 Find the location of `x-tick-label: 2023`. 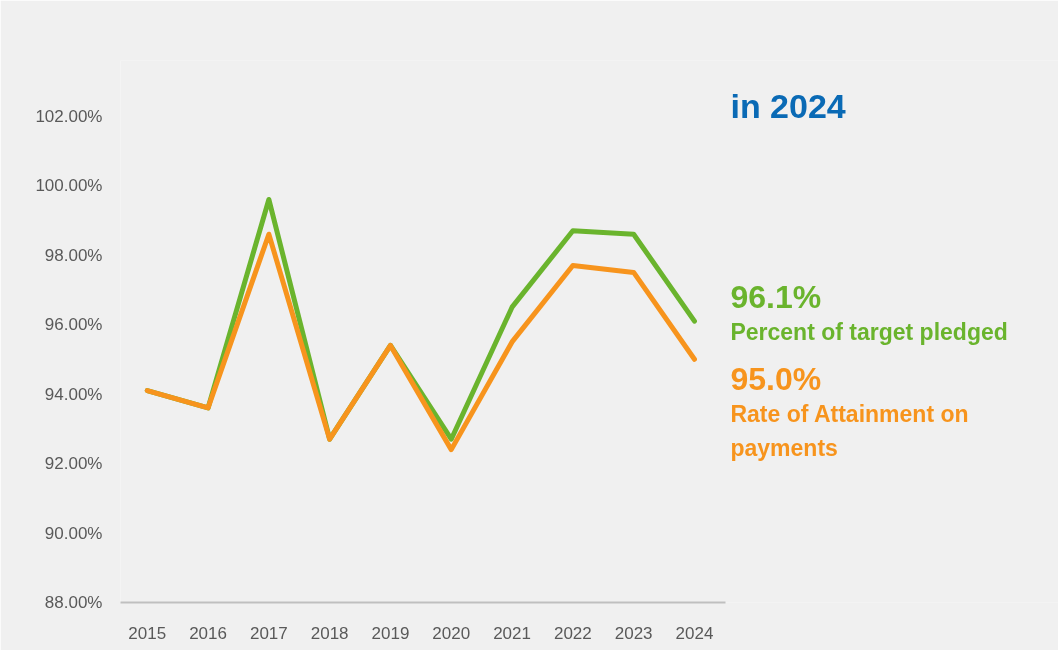

x-tick-label: 2023 is located at coordinates (633, 633).